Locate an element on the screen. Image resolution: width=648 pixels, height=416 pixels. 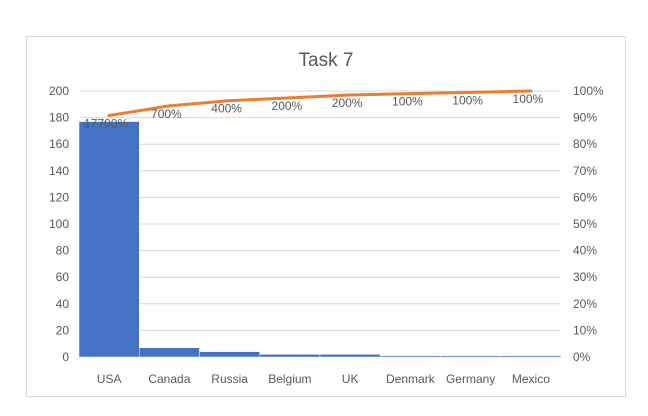
y-tick-label: 200 is located at coordinates (59, 91).